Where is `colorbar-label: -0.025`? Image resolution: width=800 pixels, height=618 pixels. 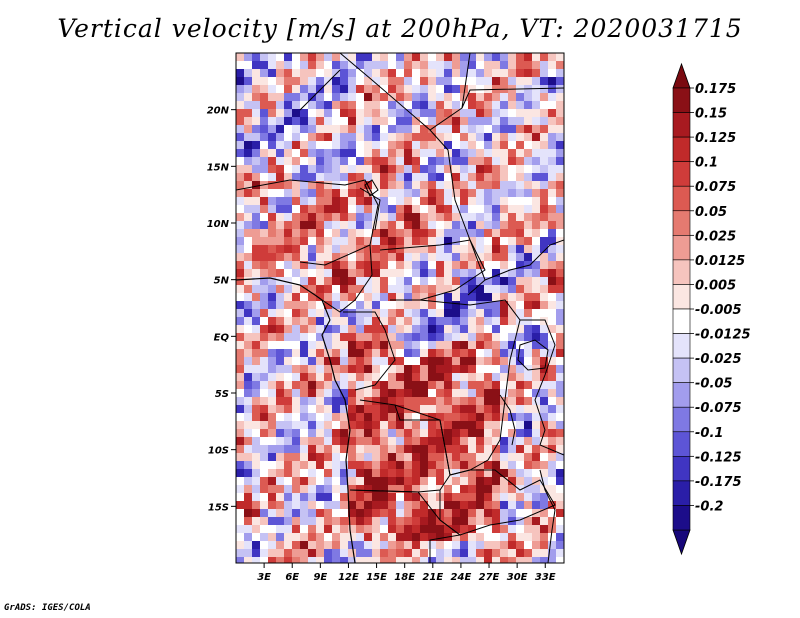 colorbar-label: -0.025 is located at coordinates (718, 359).